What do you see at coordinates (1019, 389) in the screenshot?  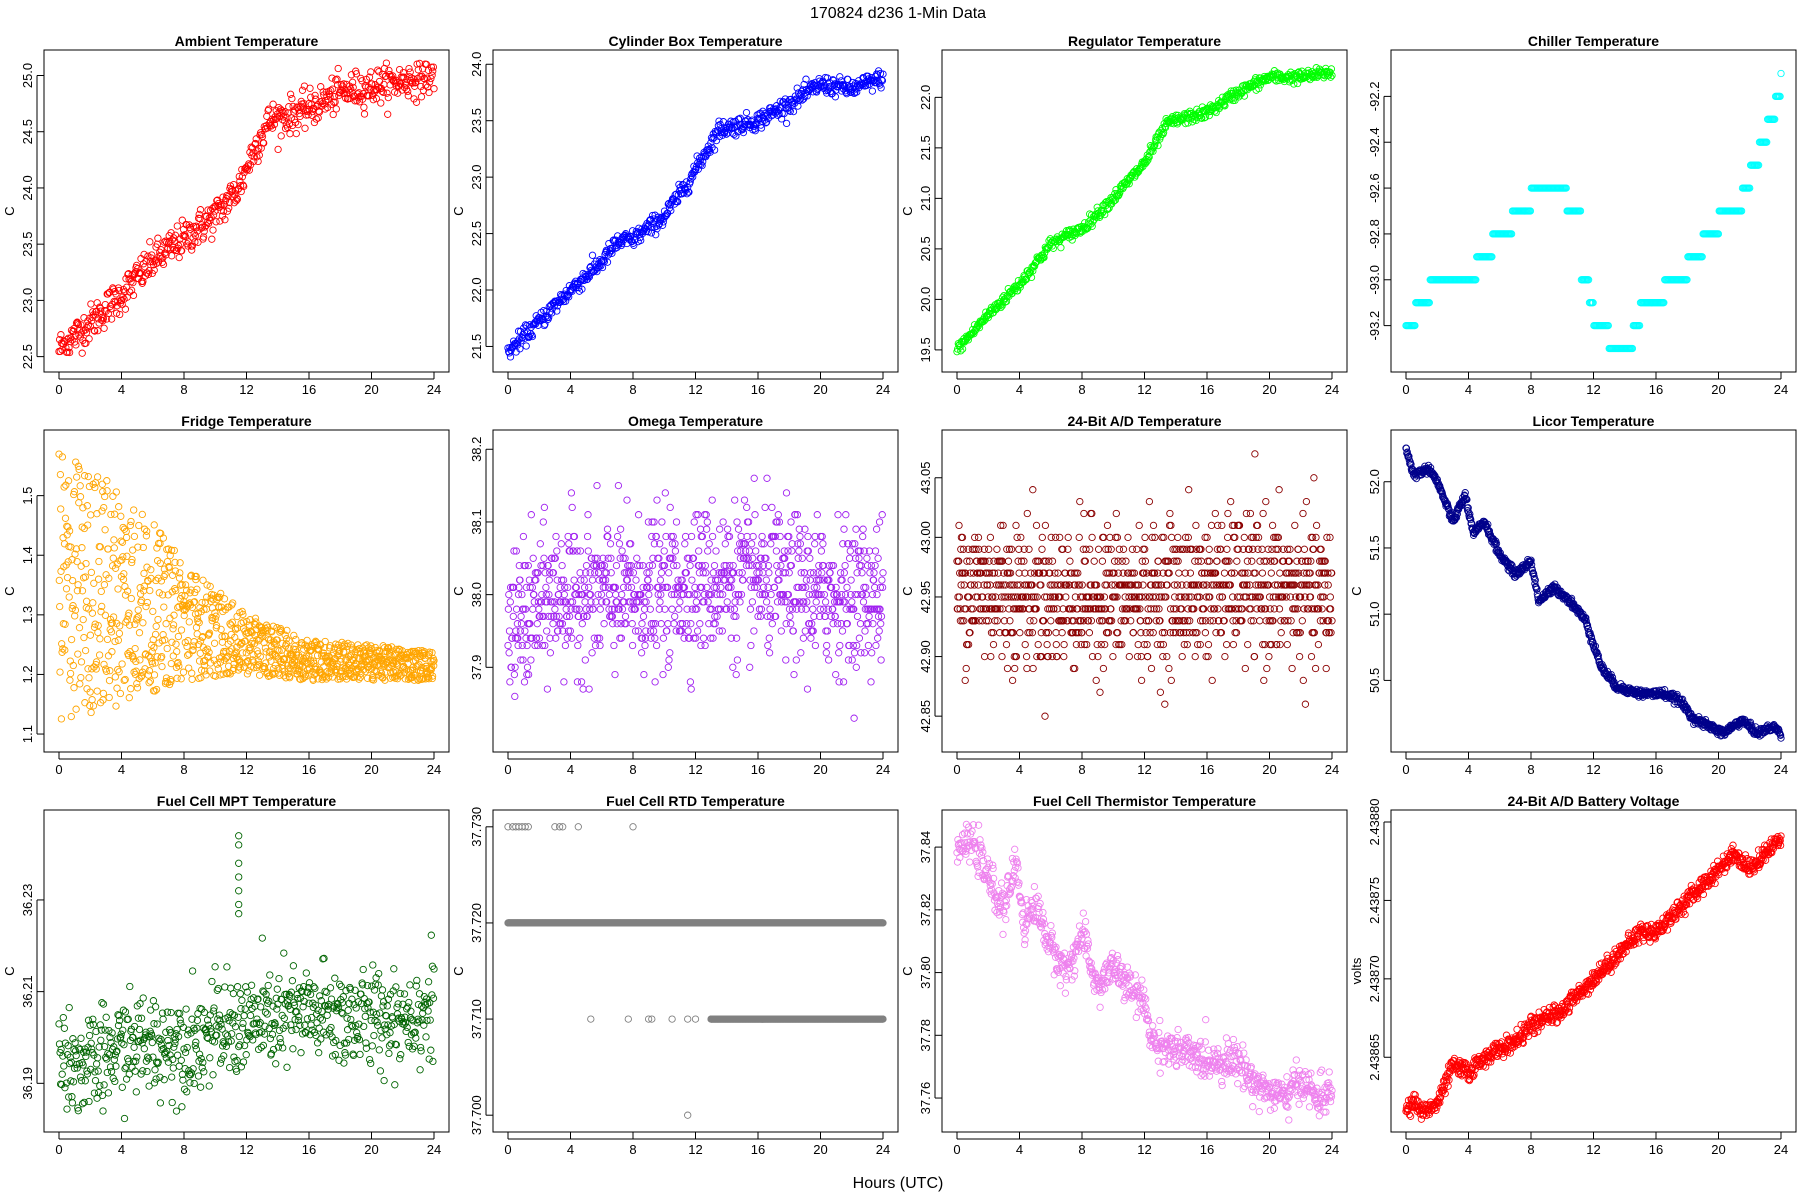 I see `x-tick-label: 4` at bounding box center [1019, 389].